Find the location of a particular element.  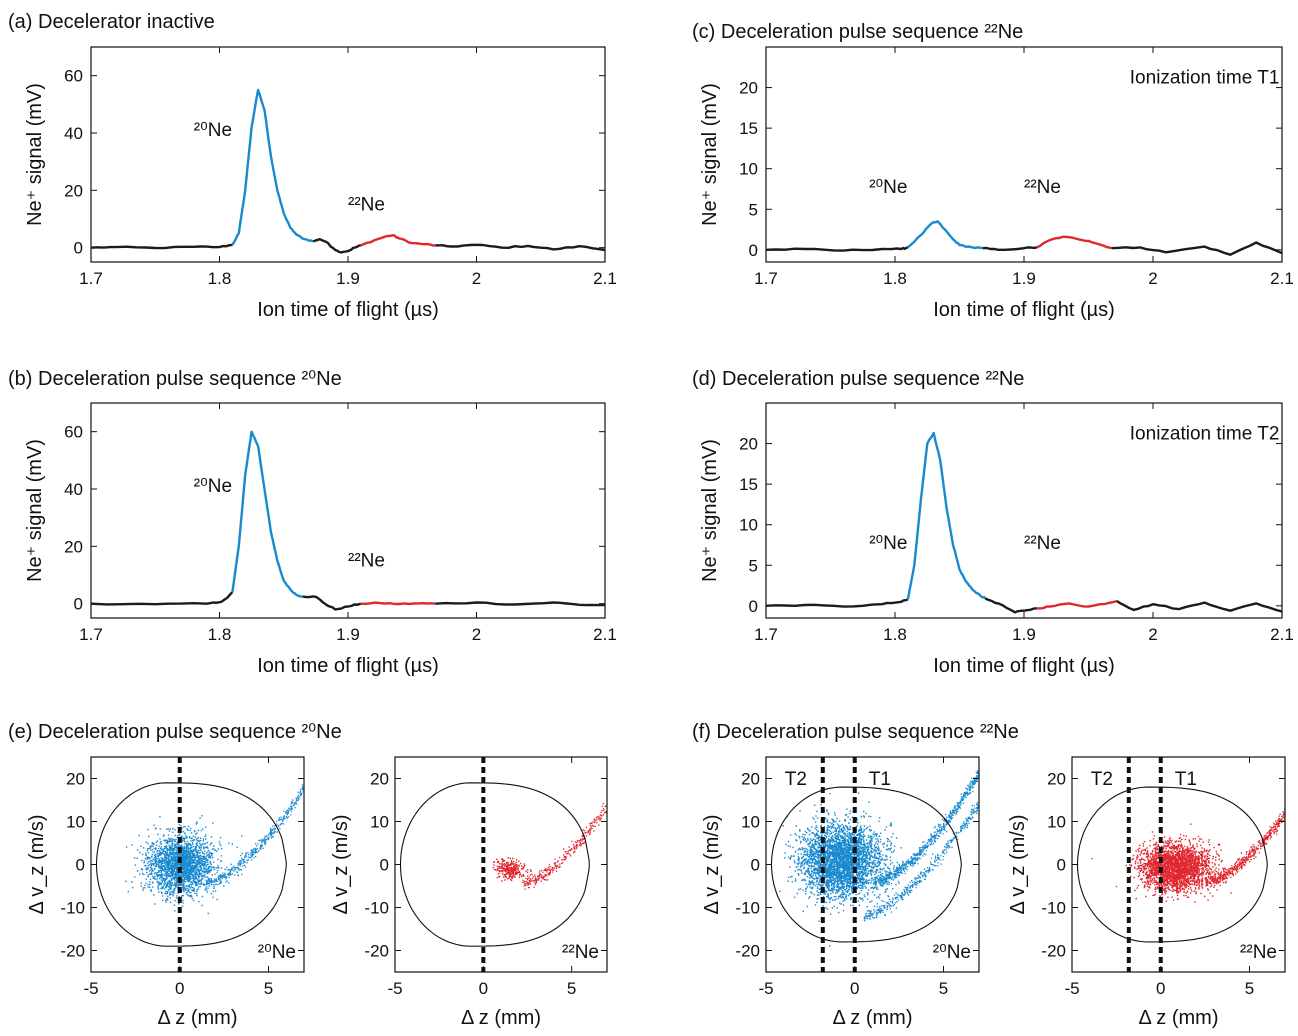

panel-a: ²⁰Ne ²²Ne is located at coordinates (348, 154).